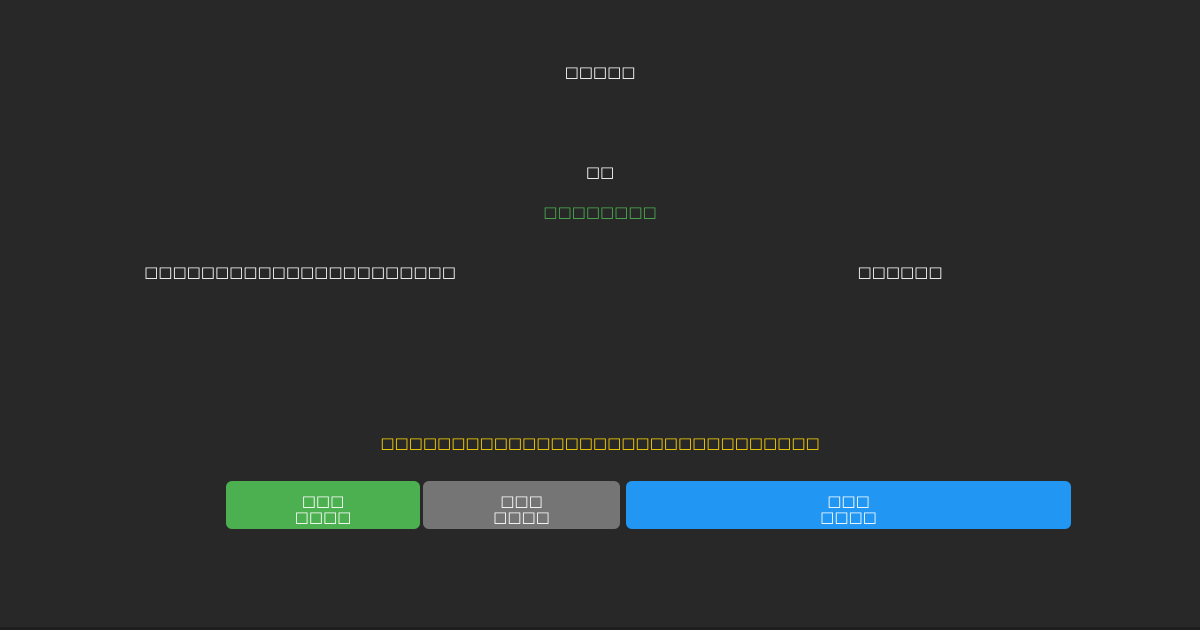 The width and height of the screenshot is (1200, 630). Describe the element at coordinates (600, 72) in the screenshot. I see `page-title: □□□□□` at that location.